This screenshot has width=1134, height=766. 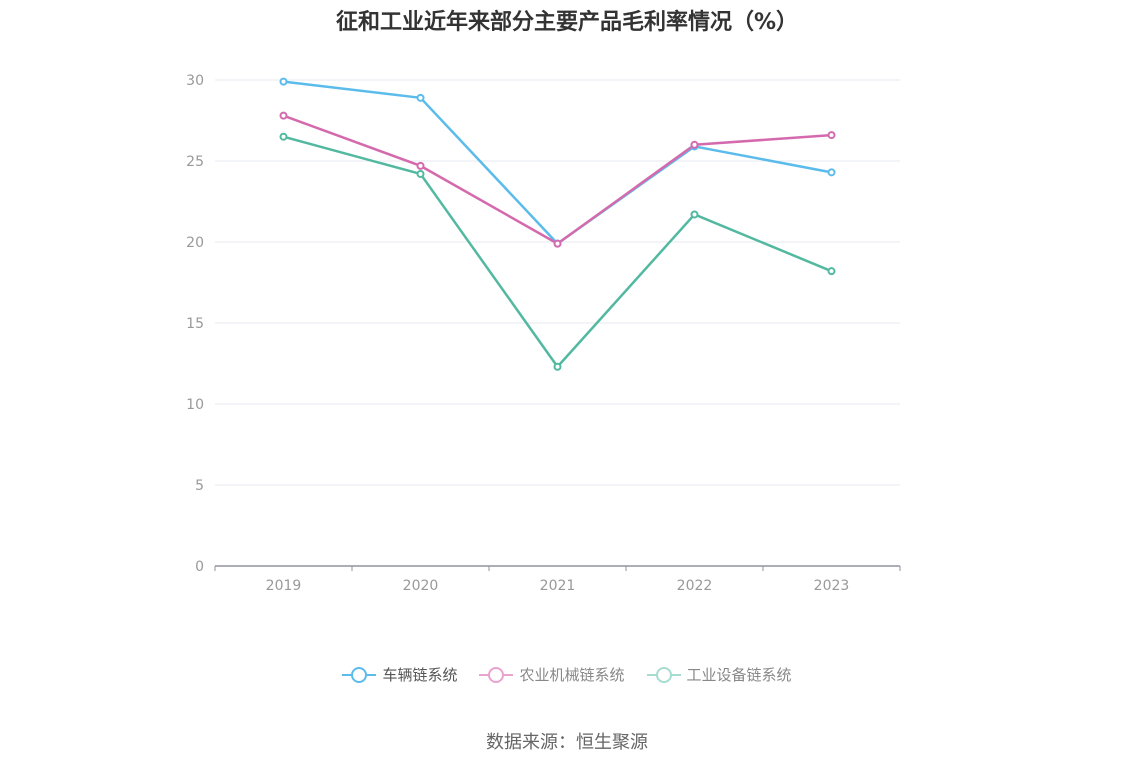 What do you see at coordinates (567, 22) in the screenshot?
I see `chart-title: 征和工业近年来部分主要产品毛利率情况（%）` at bounding box center [567, 22].